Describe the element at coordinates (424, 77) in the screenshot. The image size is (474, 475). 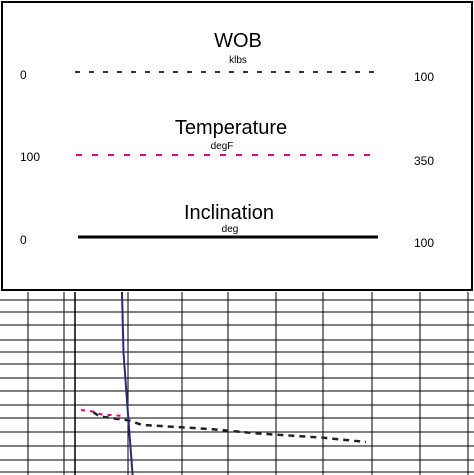
I see `track-max-wob: 100` at that location.